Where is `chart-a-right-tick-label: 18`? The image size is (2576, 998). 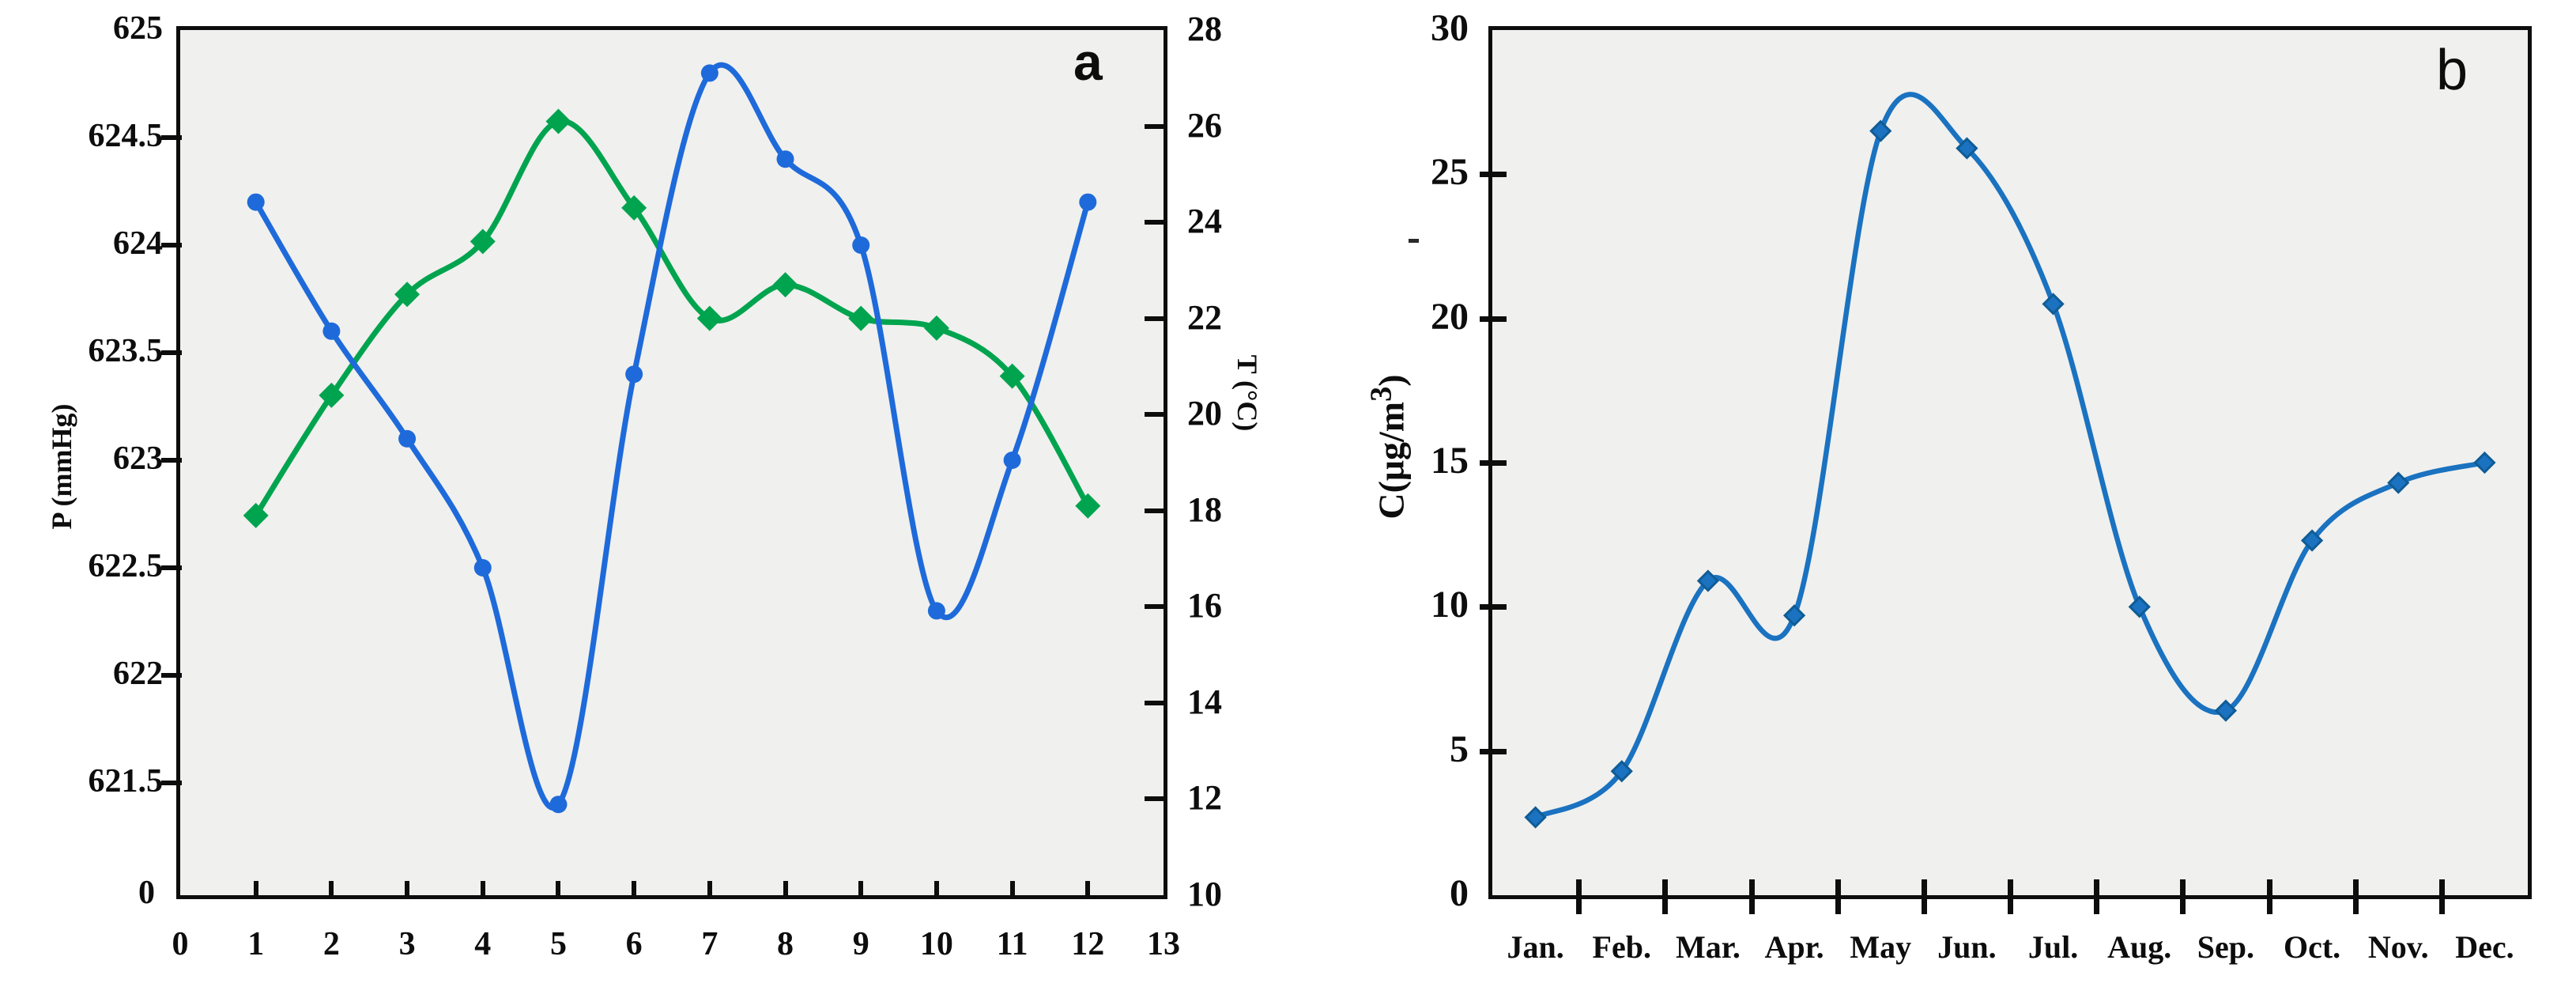
chart-a-right-tick-label: 18 is located at coordinates (1204, 509).